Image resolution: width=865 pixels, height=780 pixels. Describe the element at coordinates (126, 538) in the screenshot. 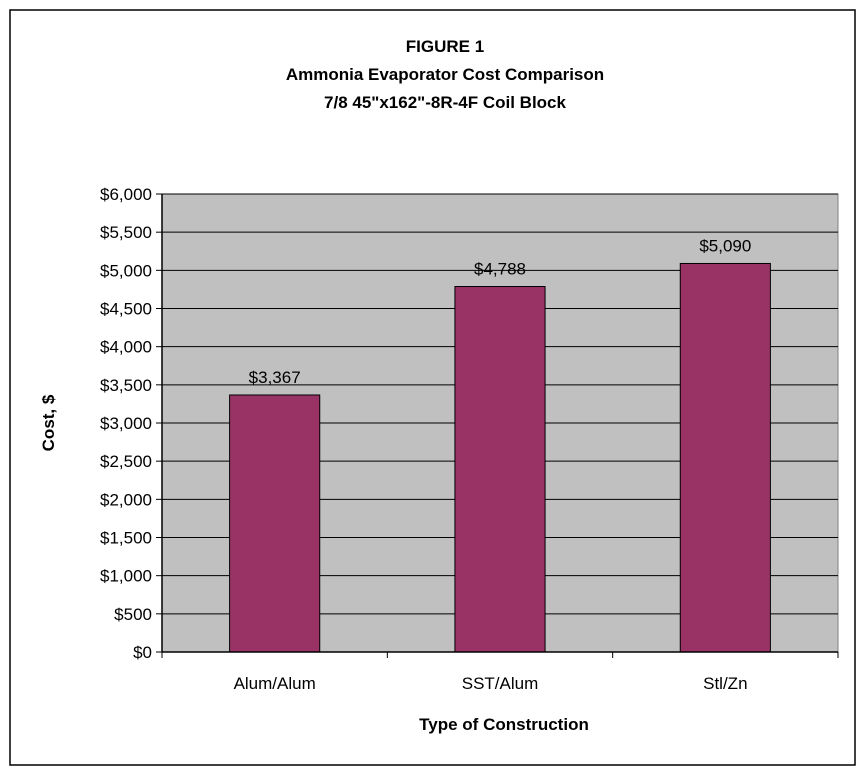

I see `y-tick-label: $1,500` at that location.